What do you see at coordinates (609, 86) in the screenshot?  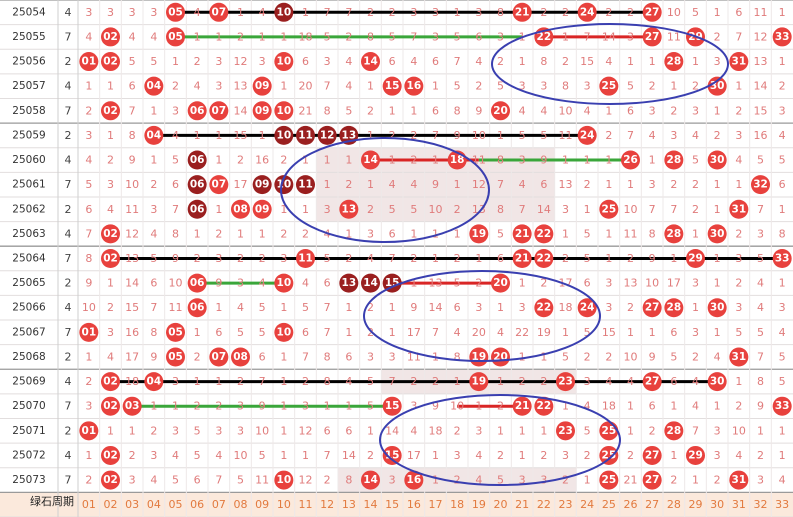 I see `ball-number: 25` at bounding box center [609, 86].